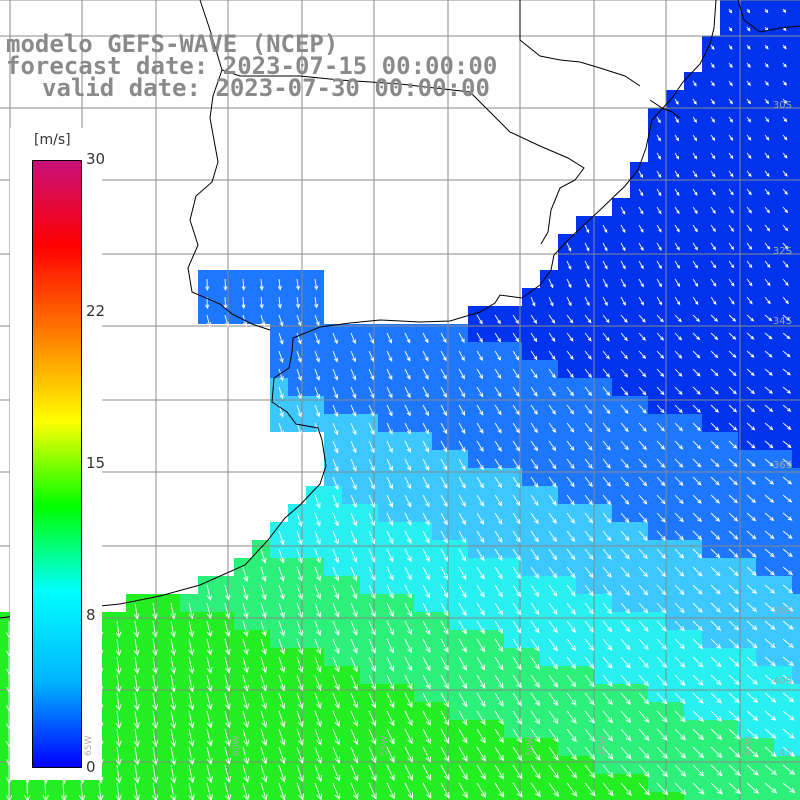  Describe the element at coordinates (782, 105) in the screenshot. I see `lat-label-30s: 30S` at that location.